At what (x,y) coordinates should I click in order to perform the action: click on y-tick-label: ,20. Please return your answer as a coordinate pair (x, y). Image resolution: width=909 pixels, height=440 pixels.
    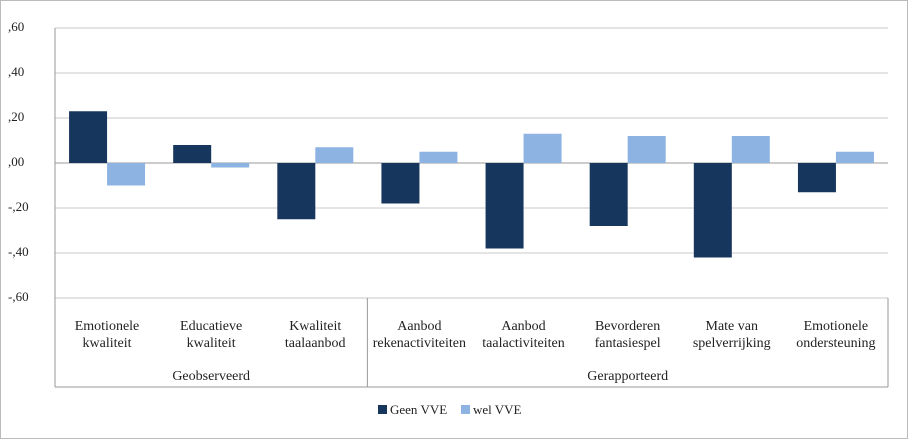
    Looking at the image, I should click on (16, 116).